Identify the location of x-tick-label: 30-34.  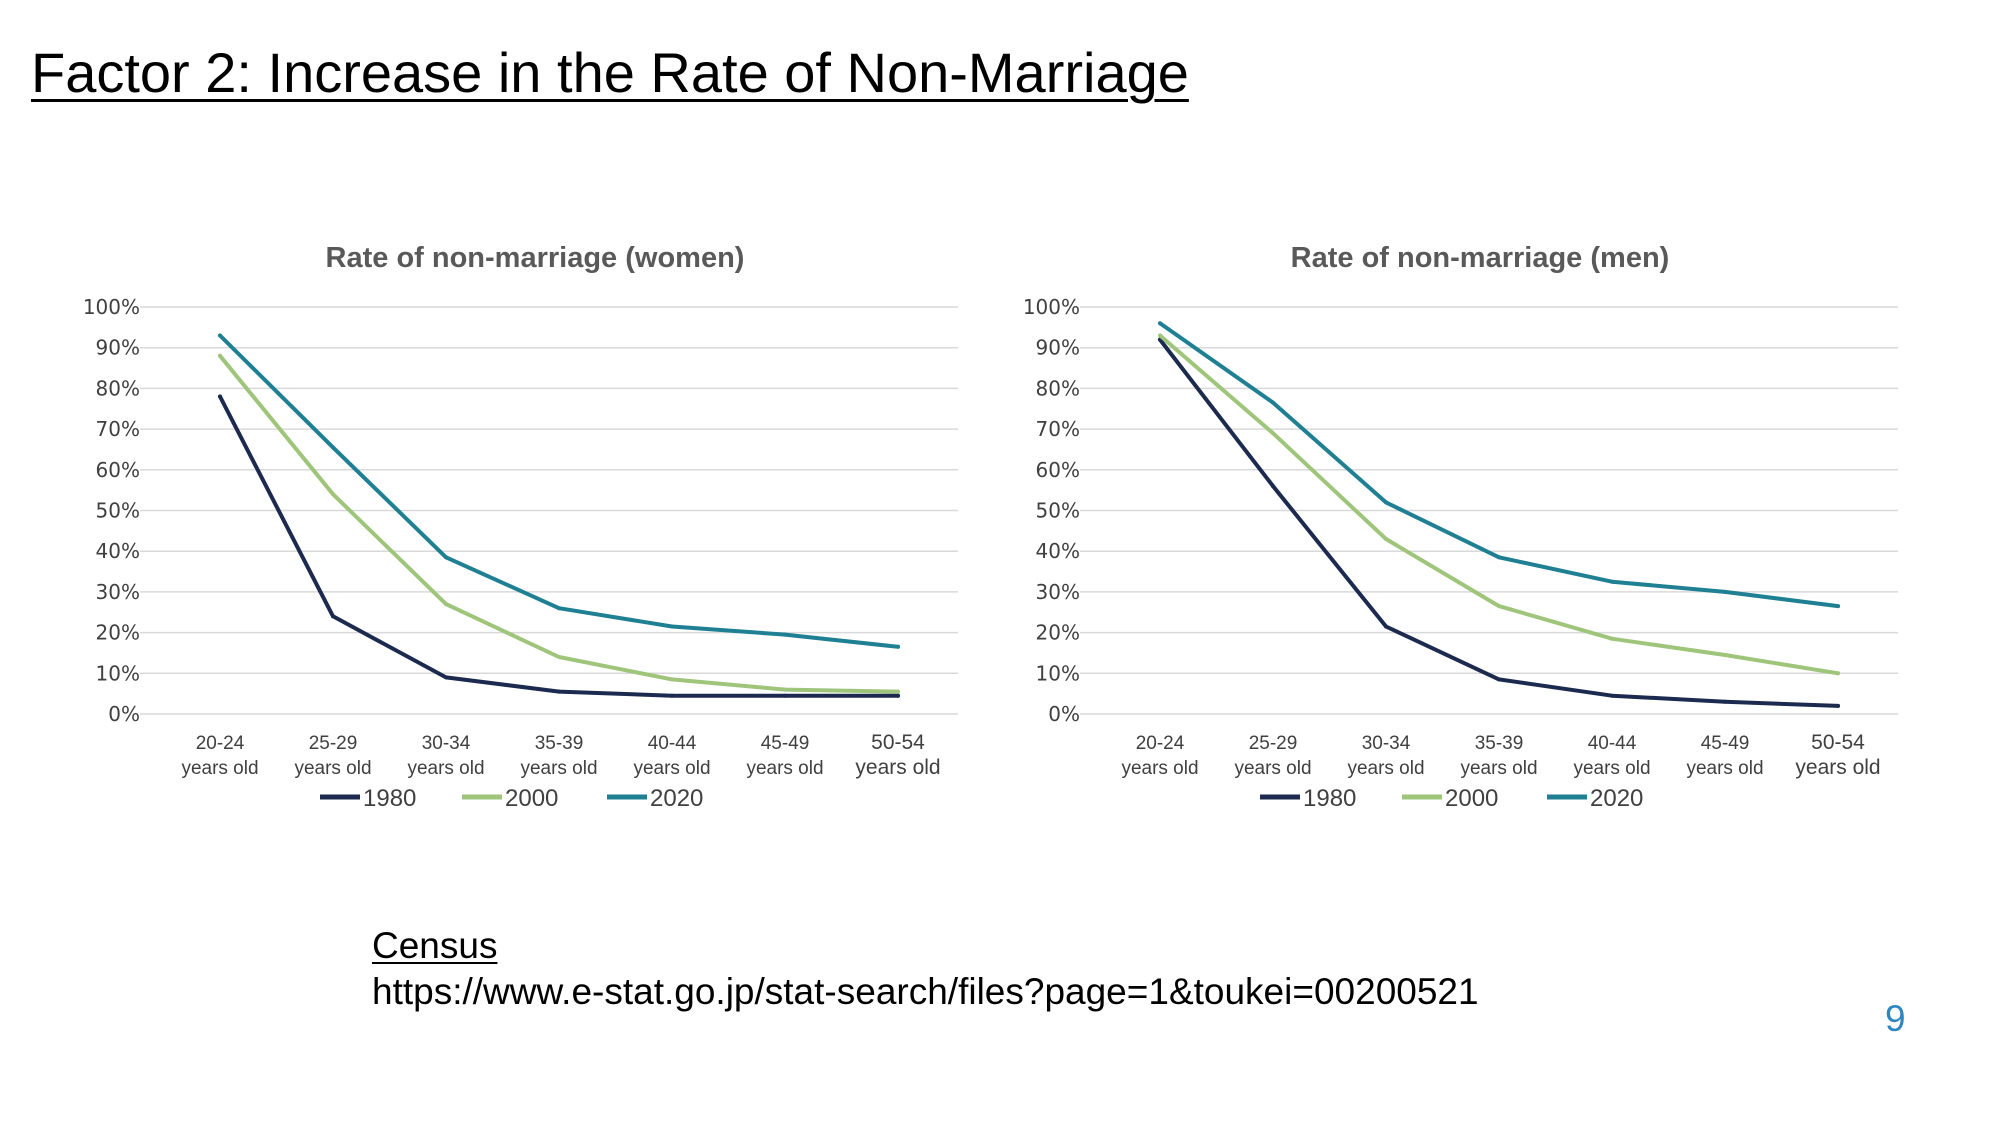
(1386, 743).